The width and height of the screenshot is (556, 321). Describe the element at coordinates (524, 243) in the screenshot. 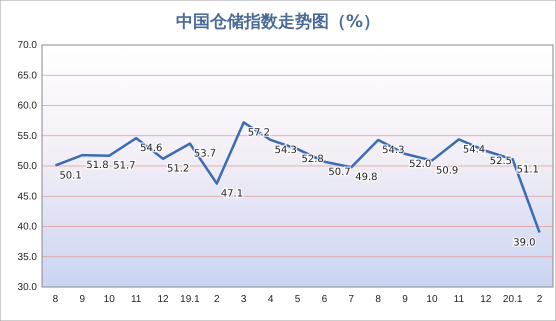

I see `text: 39.0` at that location.